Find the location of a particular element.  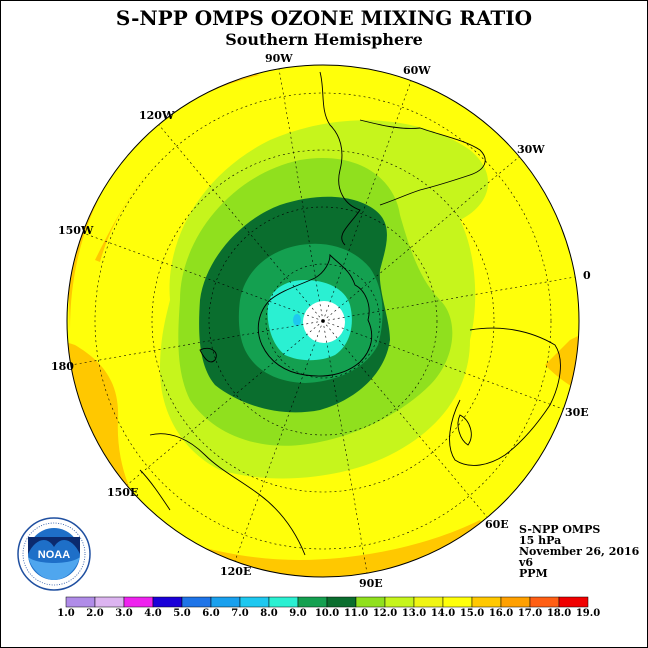

lon-label-60w: 60W is located at coordinates (417, 70).